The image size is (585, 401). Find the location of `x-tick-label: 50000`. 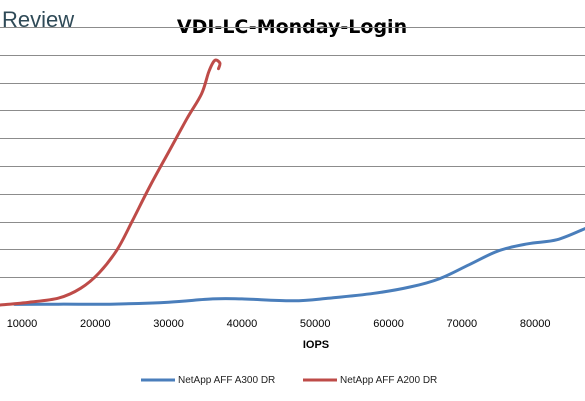

x-tick-label: 50000 is located at coordinates (315, 324).